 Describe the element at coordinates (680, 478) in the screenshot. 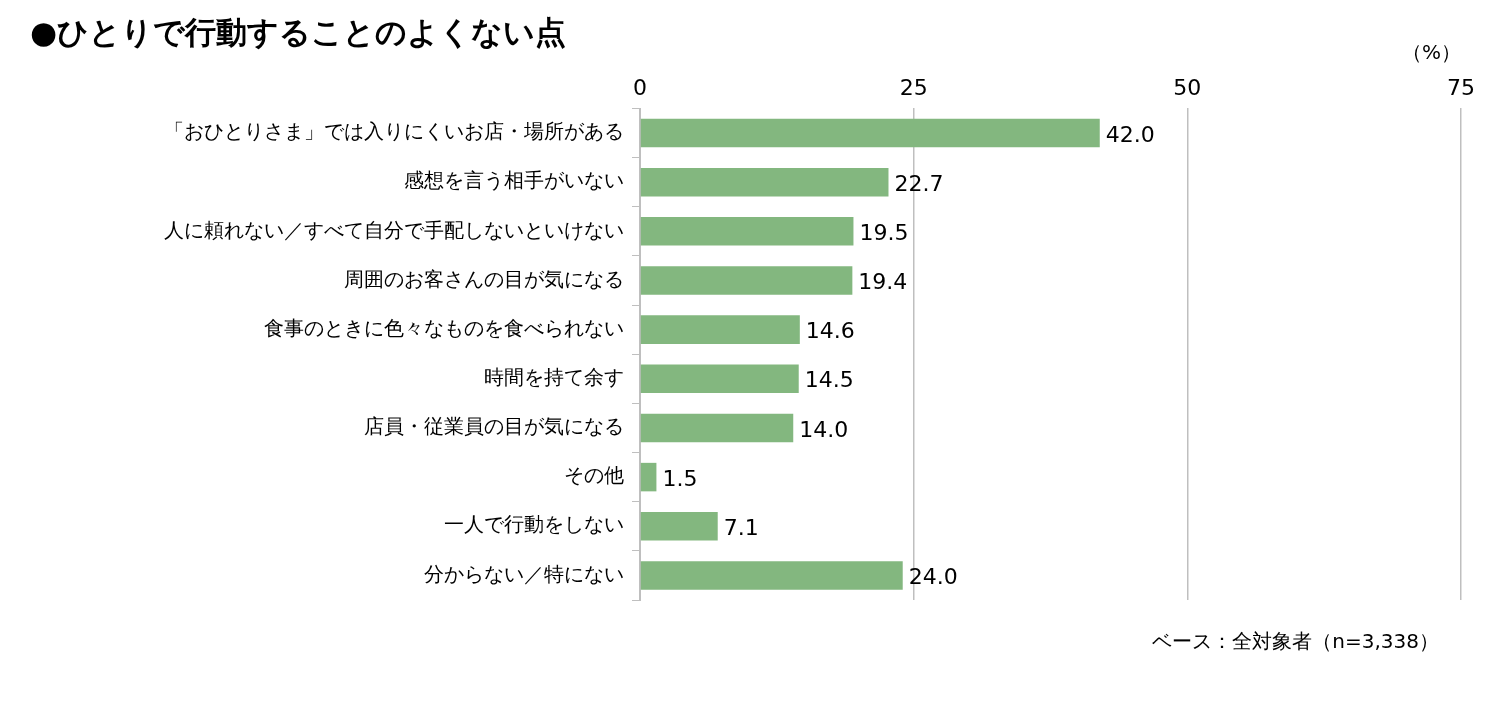

I see `data-label: 1.5` at that location.